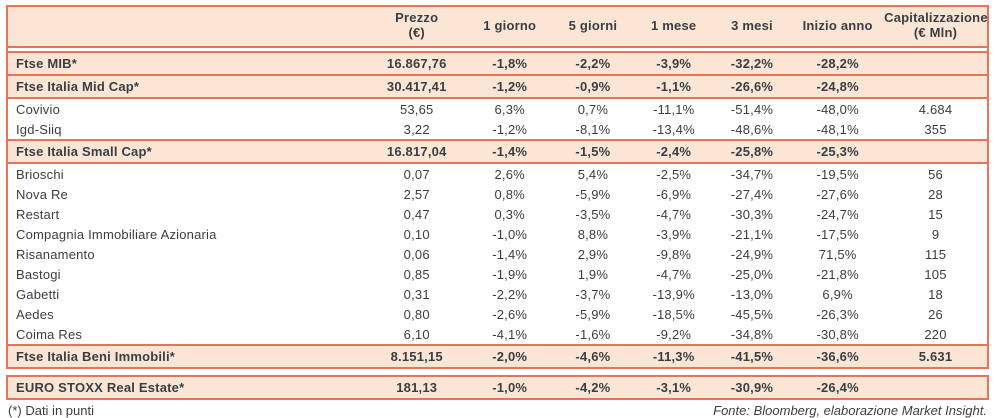 This screenshot has width=996, height=418. Describe the element at coordinates (935, 109) in the screenshot. I see `cell-capitalizzazione: 4.684` at that location.